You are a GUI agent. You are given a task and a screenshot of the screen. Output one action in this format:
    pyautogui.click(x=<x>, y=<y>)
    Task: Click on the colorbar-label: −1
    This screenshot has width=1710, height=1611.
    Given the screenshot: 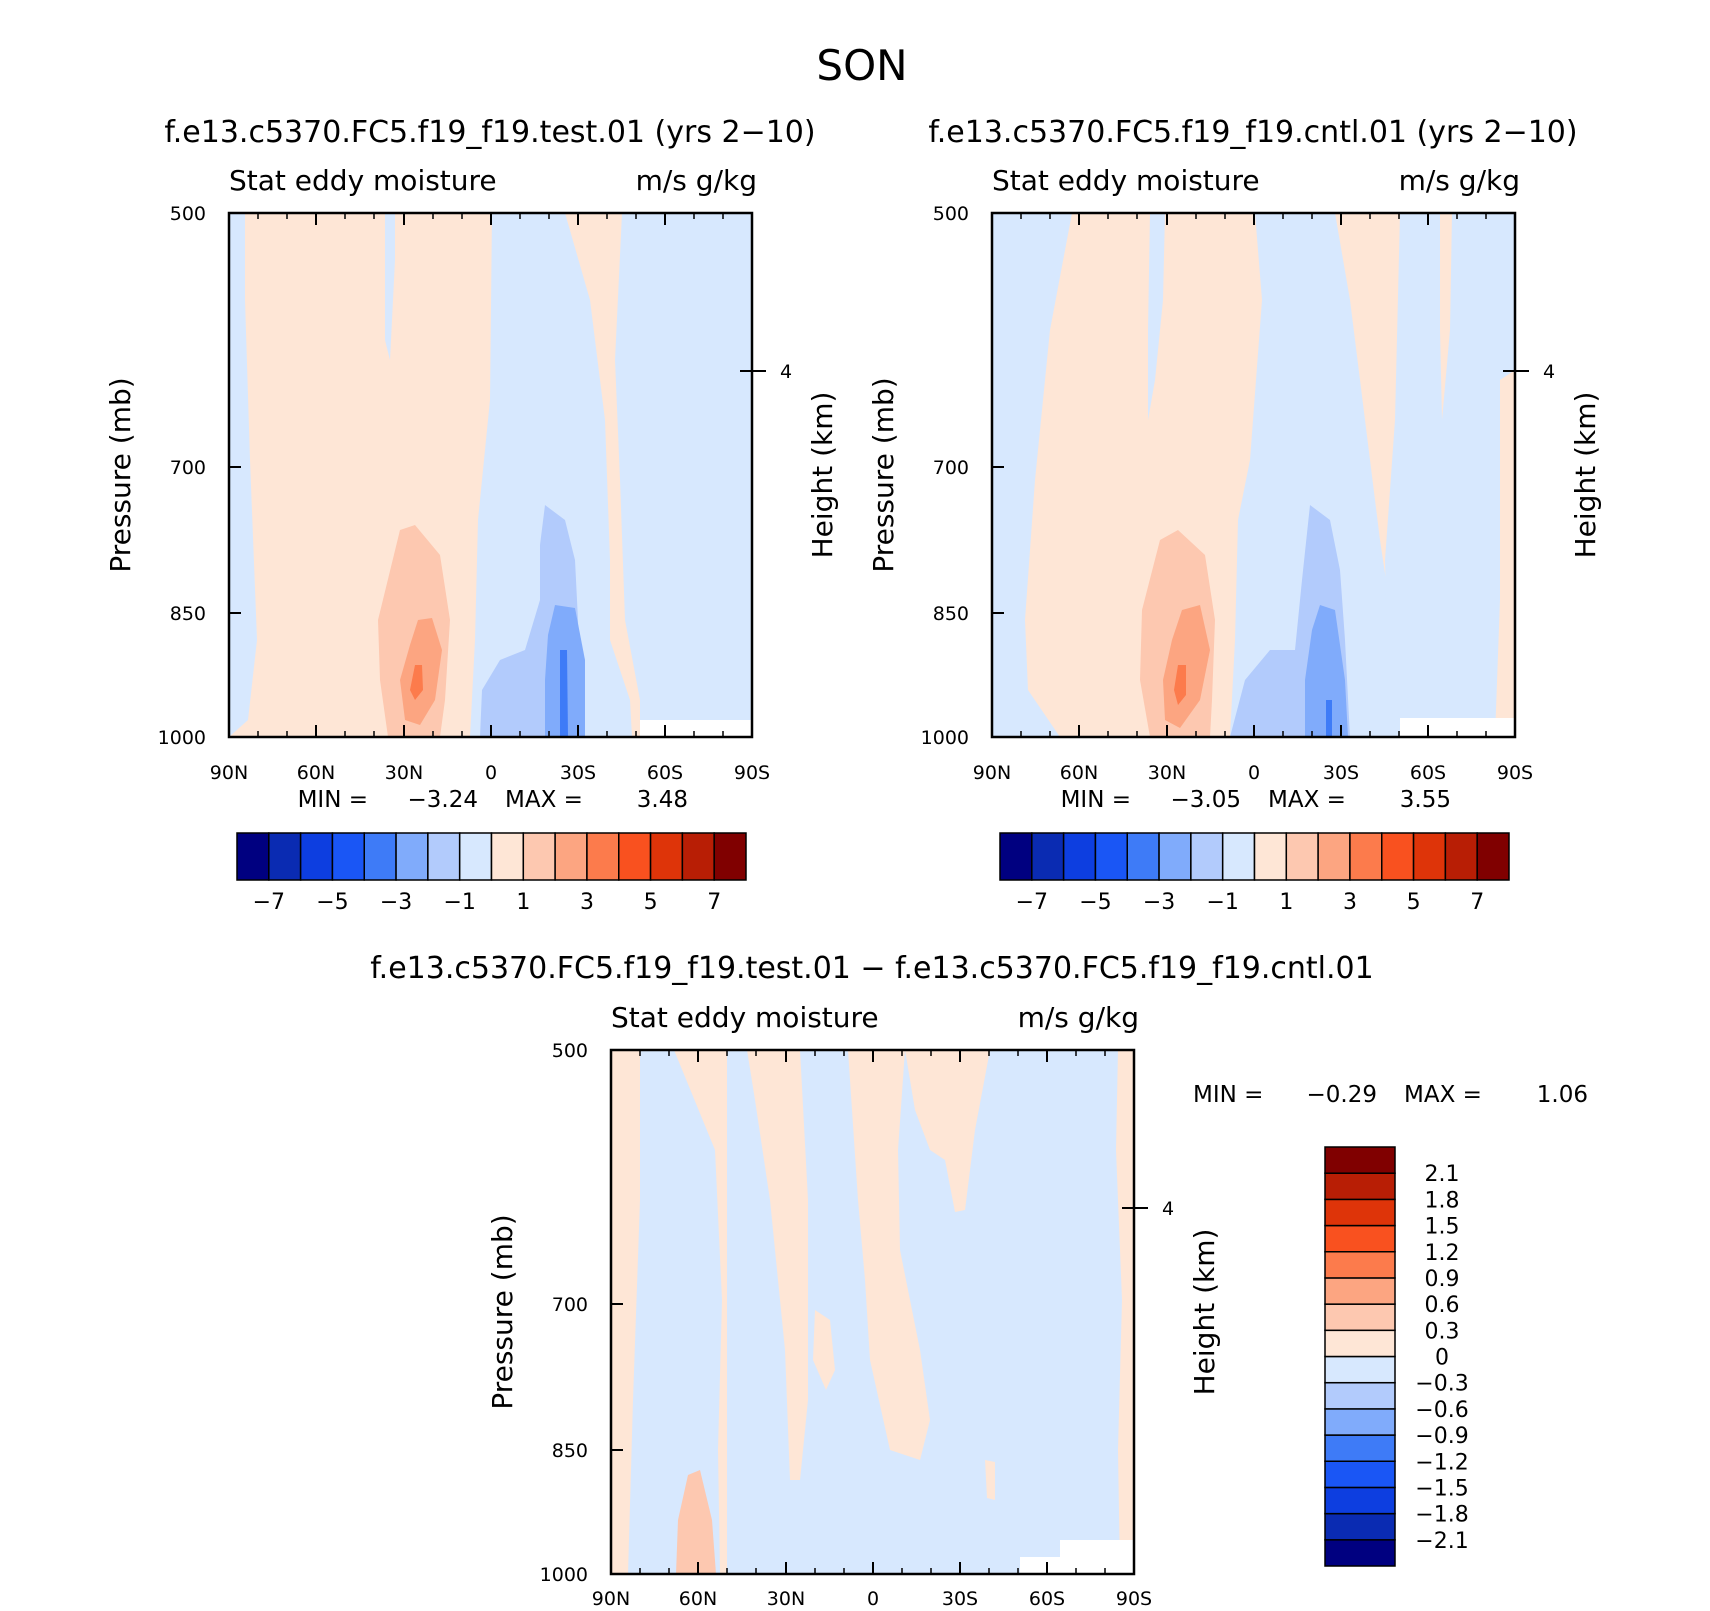 What is the action you would take?
    pyautogui.click(x=1222, y=902)
    